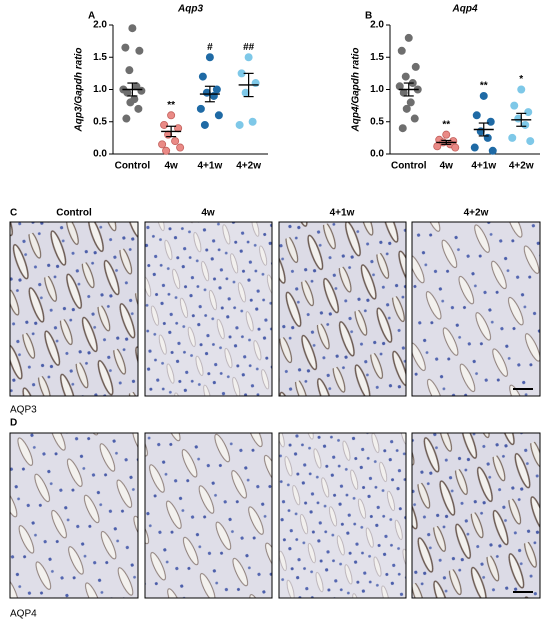  What do you see at coordinates (74, 515) in the screenshot?
I see `image-aqp4-control` at bounding box center [74, 515].